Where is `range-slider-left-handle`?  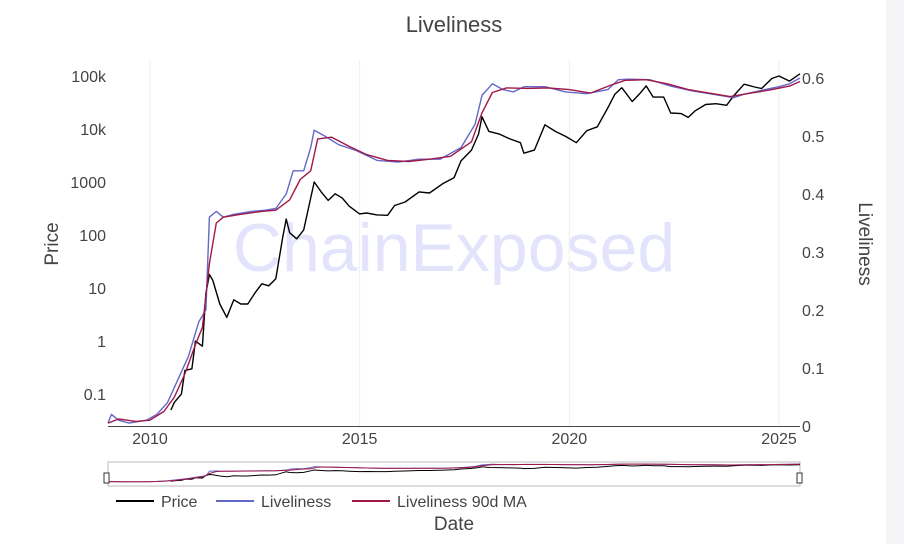 range-slider-left-handle is located at coordinates (106, 478).